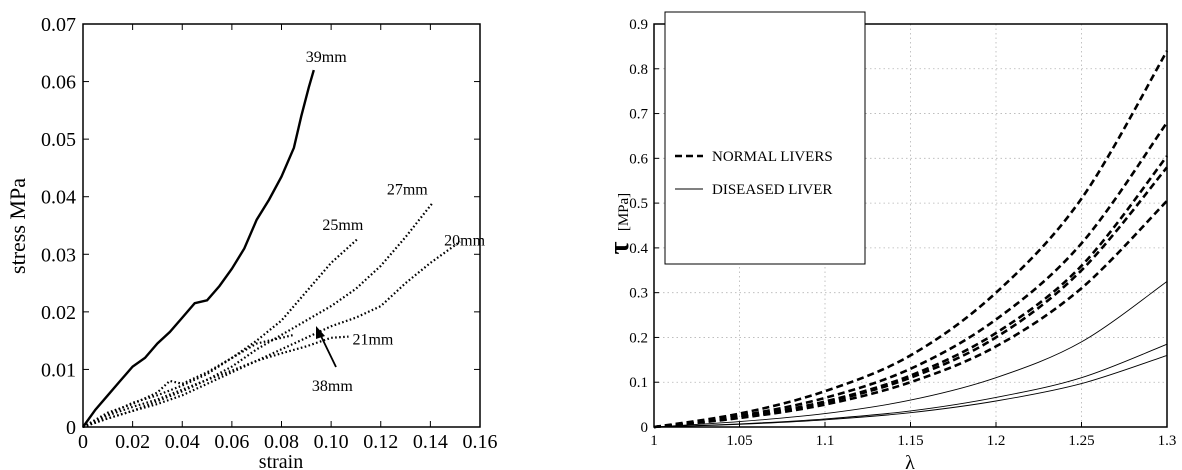 The height and width of the screenshot is (470, 1182). I want to click on left-y-tick-label: 0.02, so click(58, 313).